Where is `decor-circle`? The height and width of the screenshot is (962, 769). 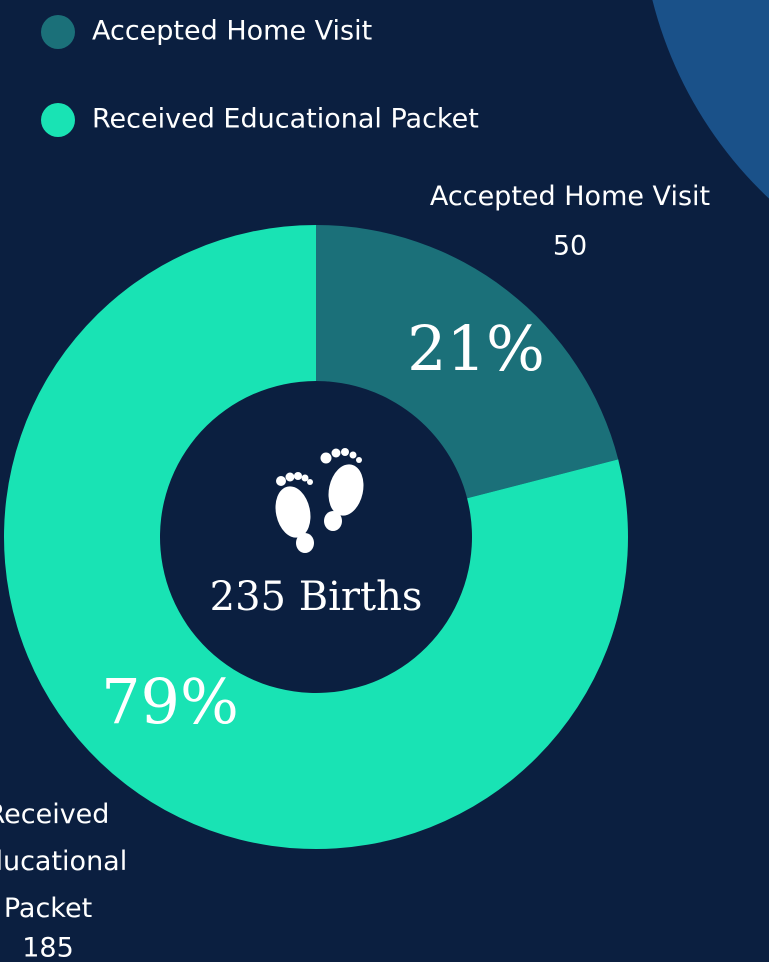 decor-circle is located at coordinates (710, 99).